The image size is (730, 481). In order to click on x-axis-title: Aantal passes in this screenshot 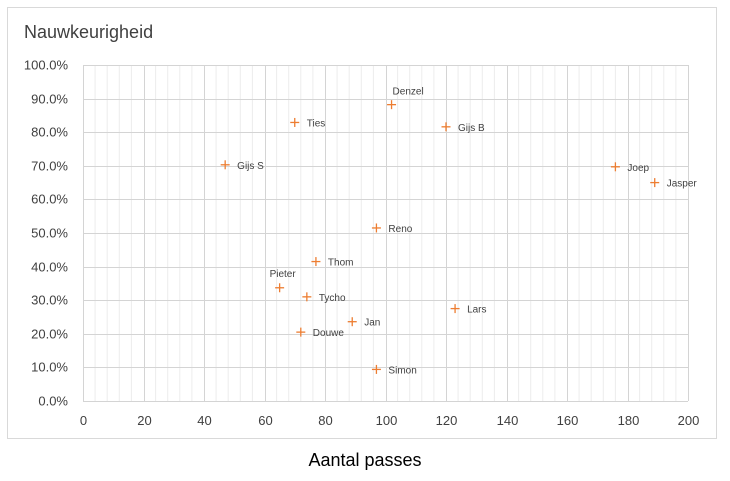, I will do `click(365, 460)`.